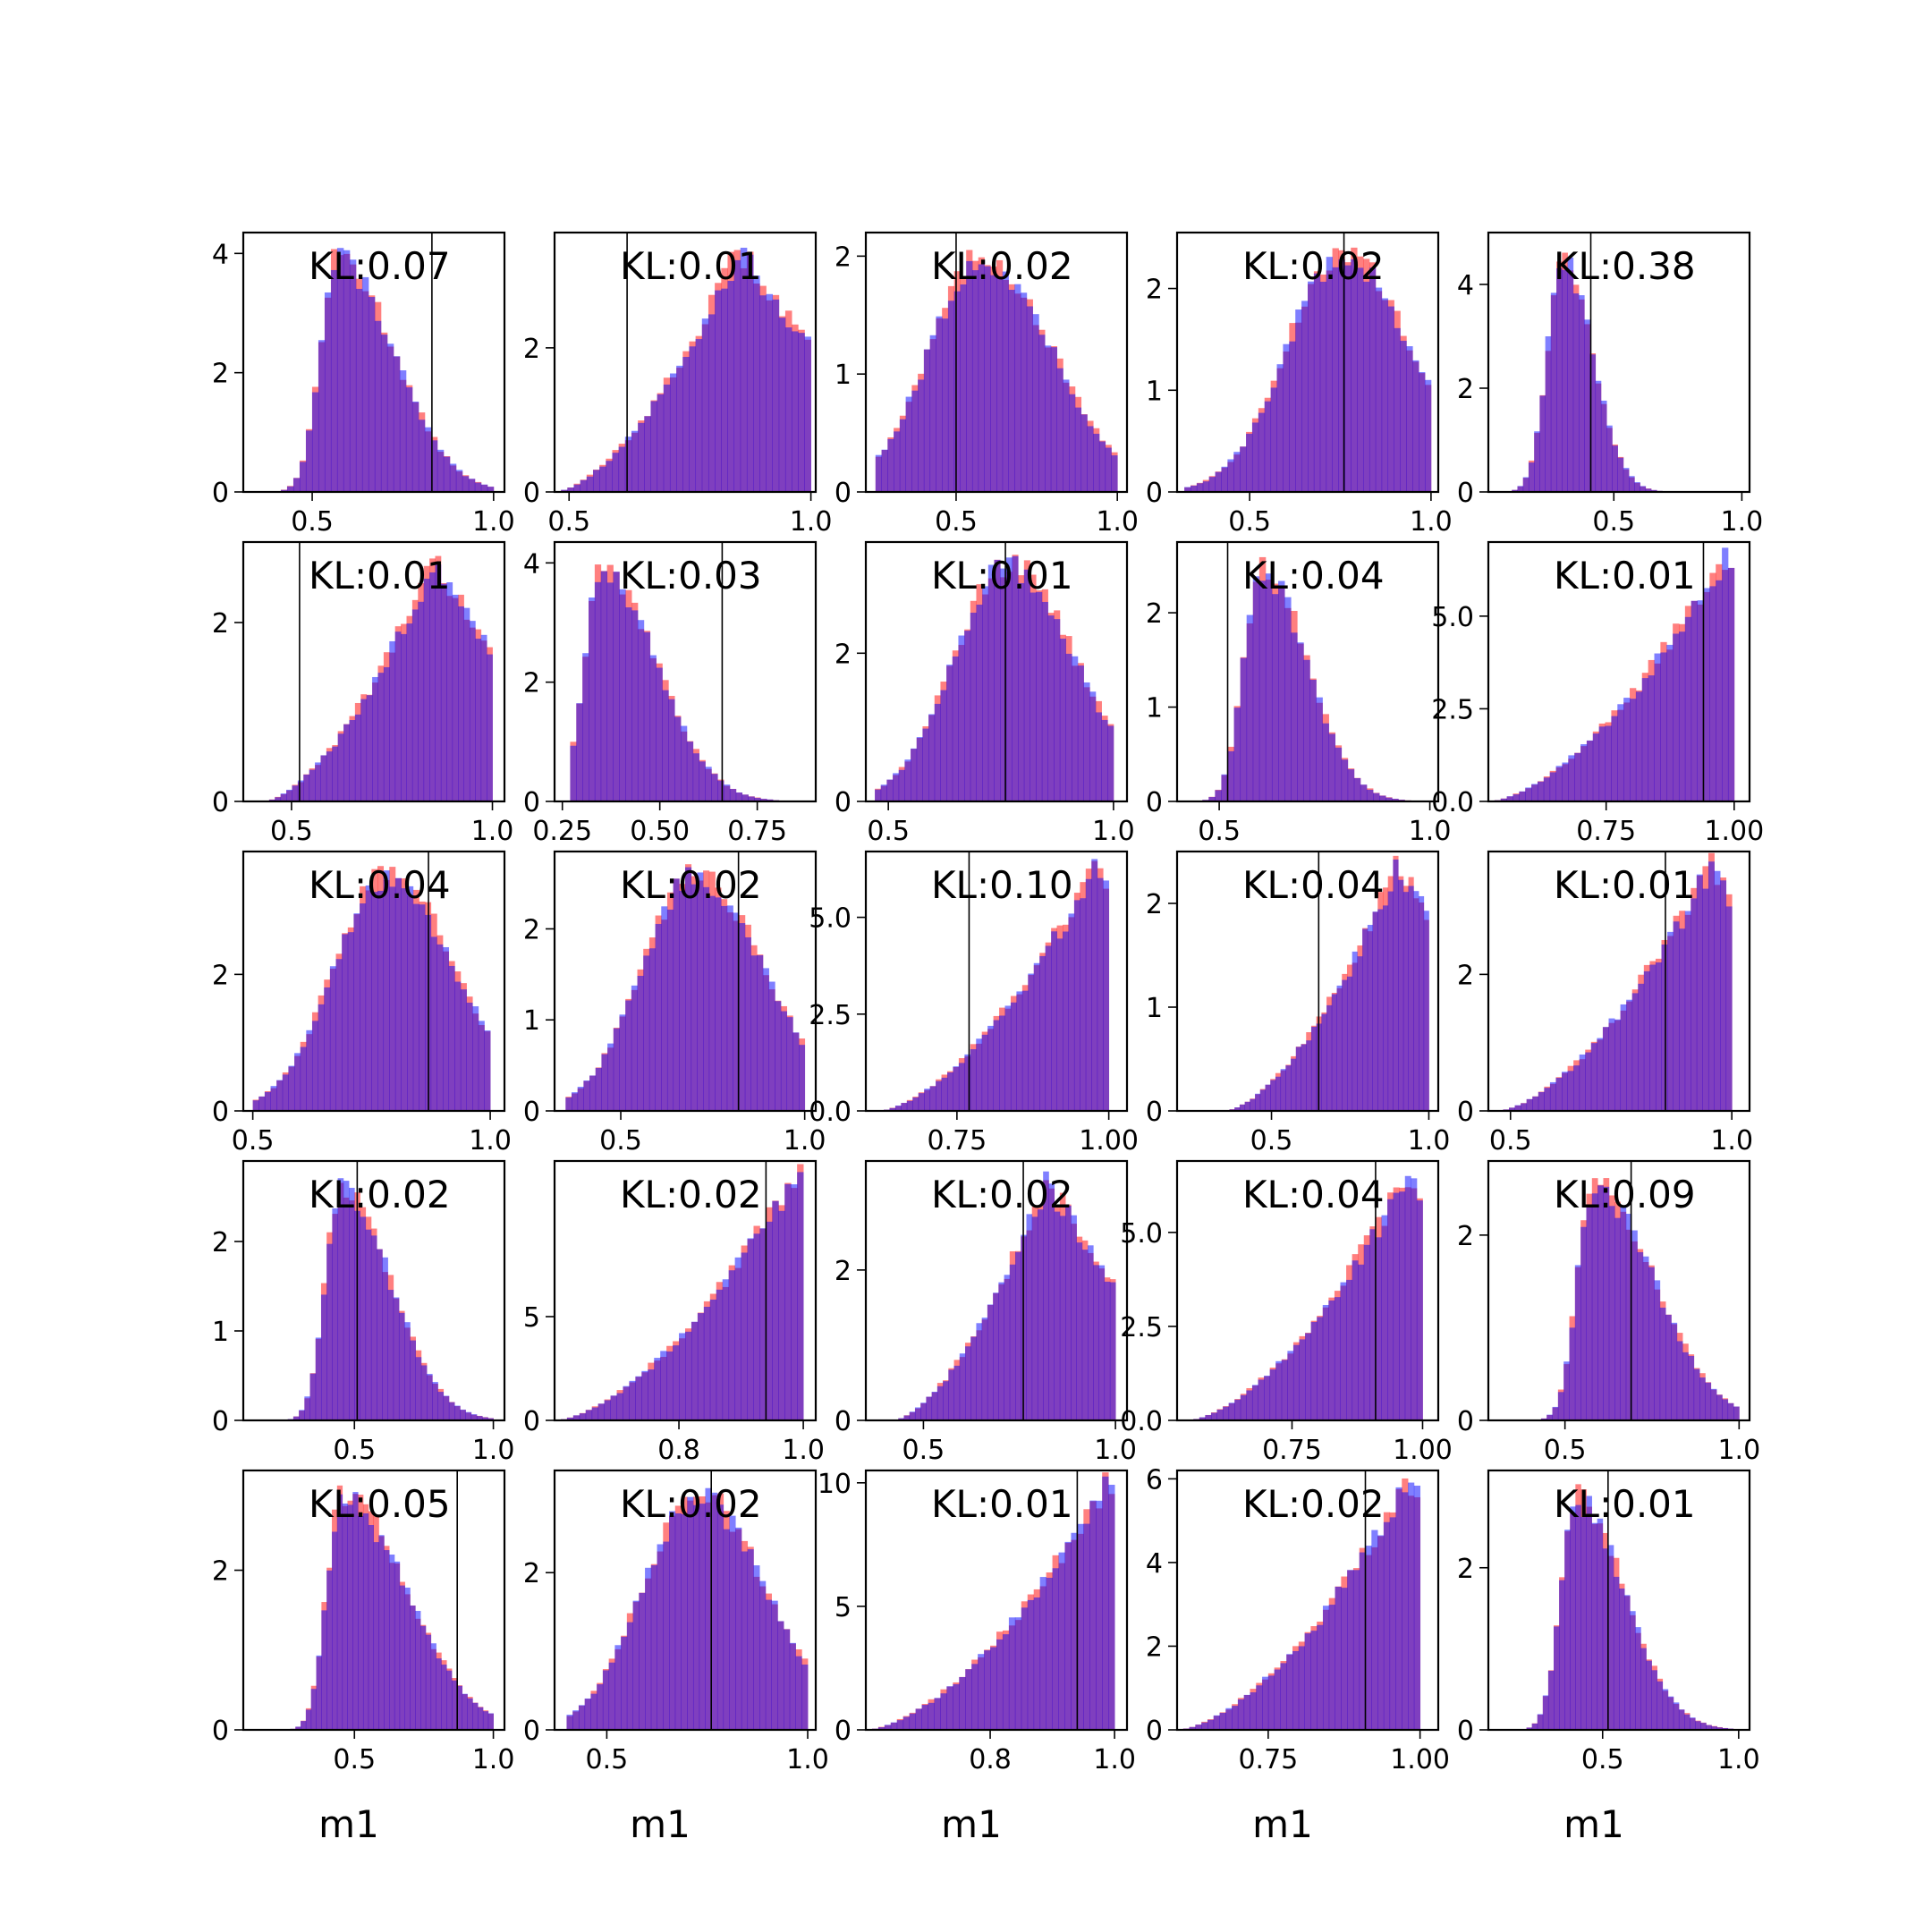 The width and height of the screenshot is (1932, 1932). What do you see at coordinates (1625, 1194) in the screenshot?
I see `kl-annotation: KL:0.09` at bounding box center [1625, 1194].